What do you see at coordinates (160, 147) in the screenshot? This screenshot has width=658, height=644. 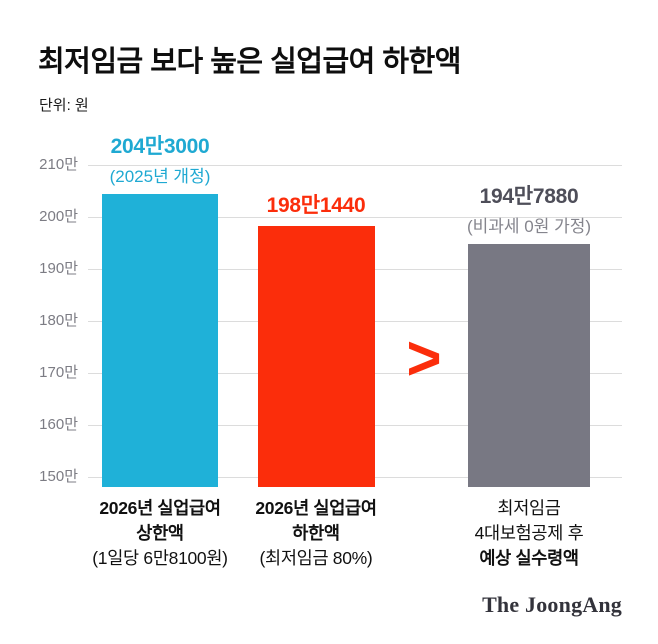 I see `value-text: 204만3000` at bounding box center [160, 147].